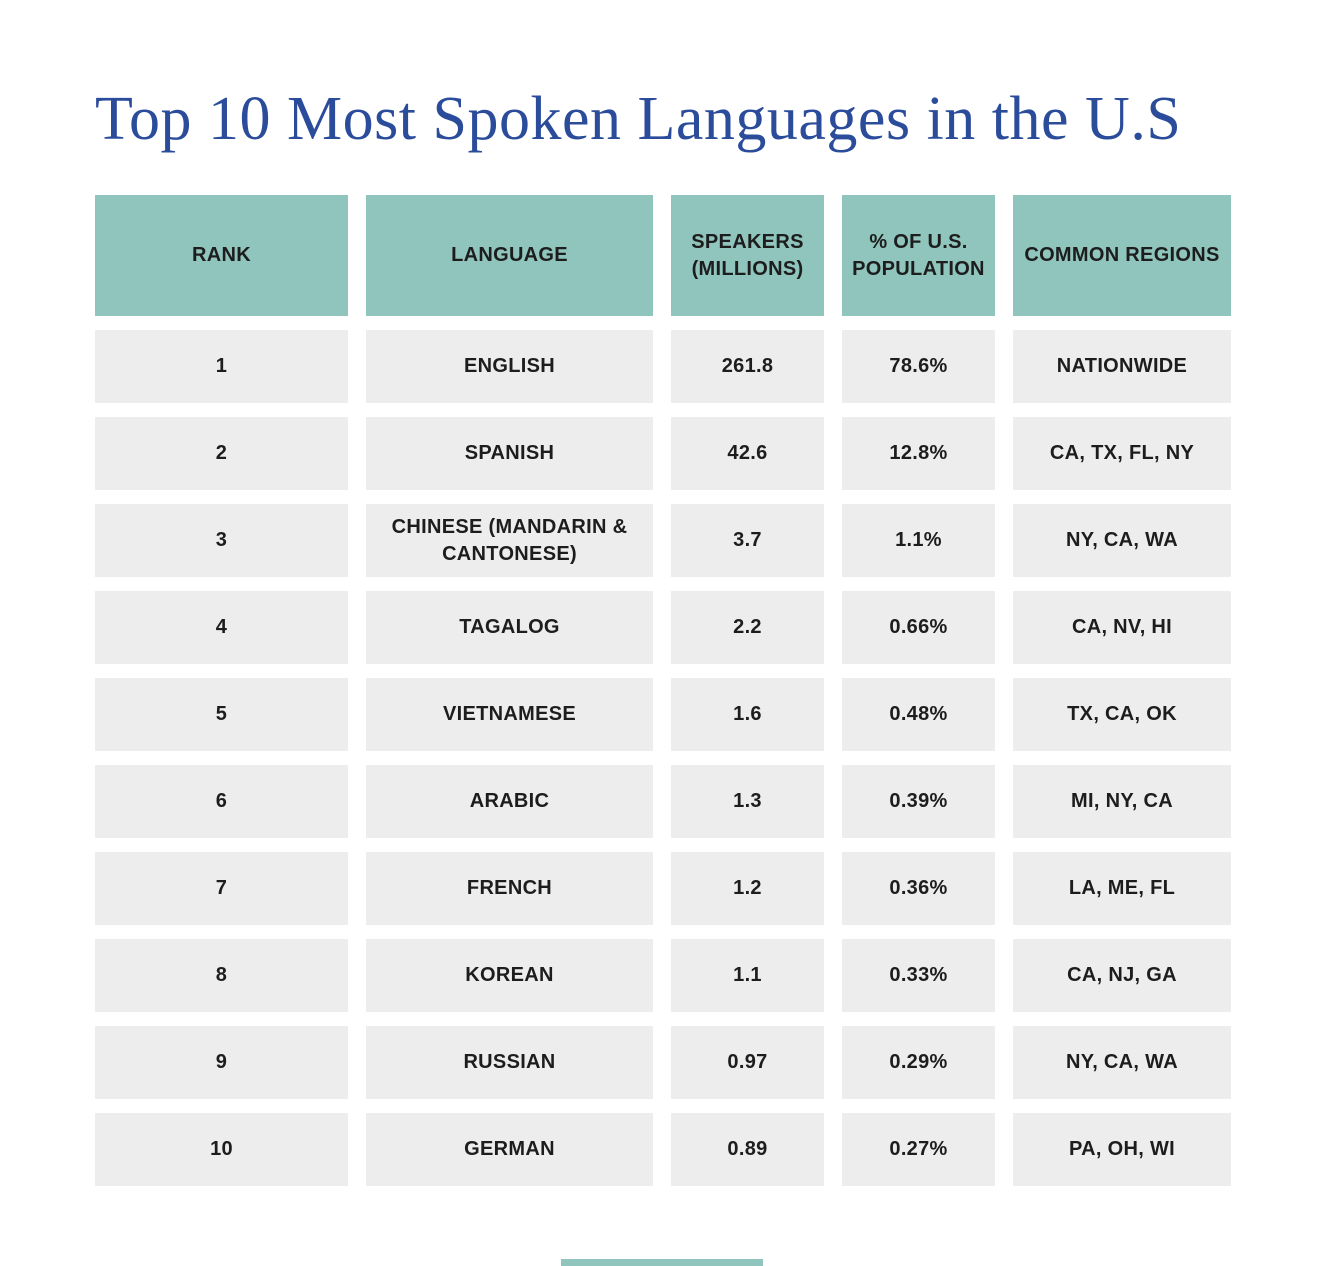  Describe the element at coordinates (918, 888) in the screenshot. I see `cell-population: 0.36%` at that location.